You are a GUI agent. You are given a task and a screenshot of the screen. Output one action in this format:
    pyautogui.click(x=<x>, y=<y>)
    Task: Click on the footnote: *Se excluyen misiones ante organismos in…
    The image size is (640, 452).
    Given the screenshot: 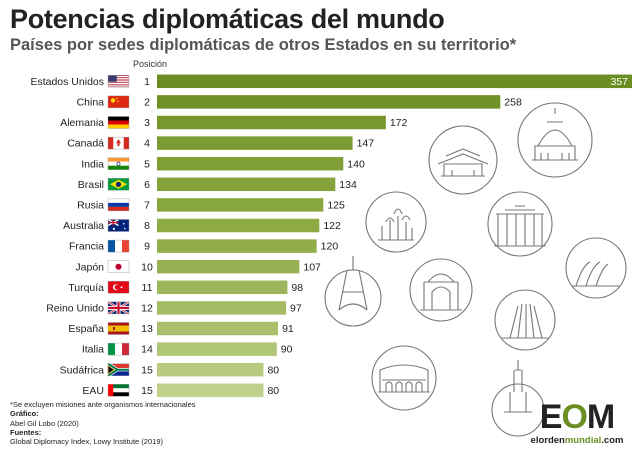 What is the action you would take?
    pyautogui.click(x=103, y=404)
    